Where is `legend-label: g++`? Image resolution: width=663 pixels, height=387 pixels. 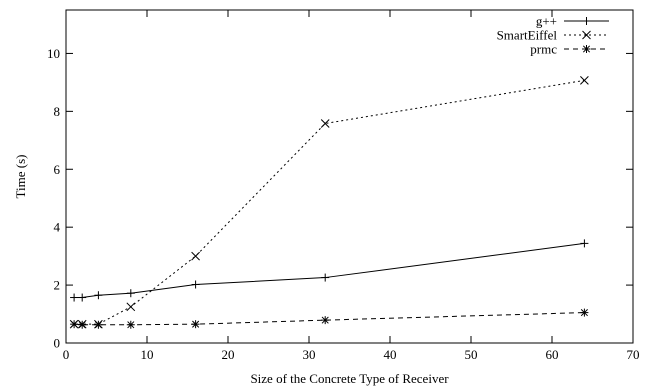
legend-label: g++ is located at coordinates (546, 21).